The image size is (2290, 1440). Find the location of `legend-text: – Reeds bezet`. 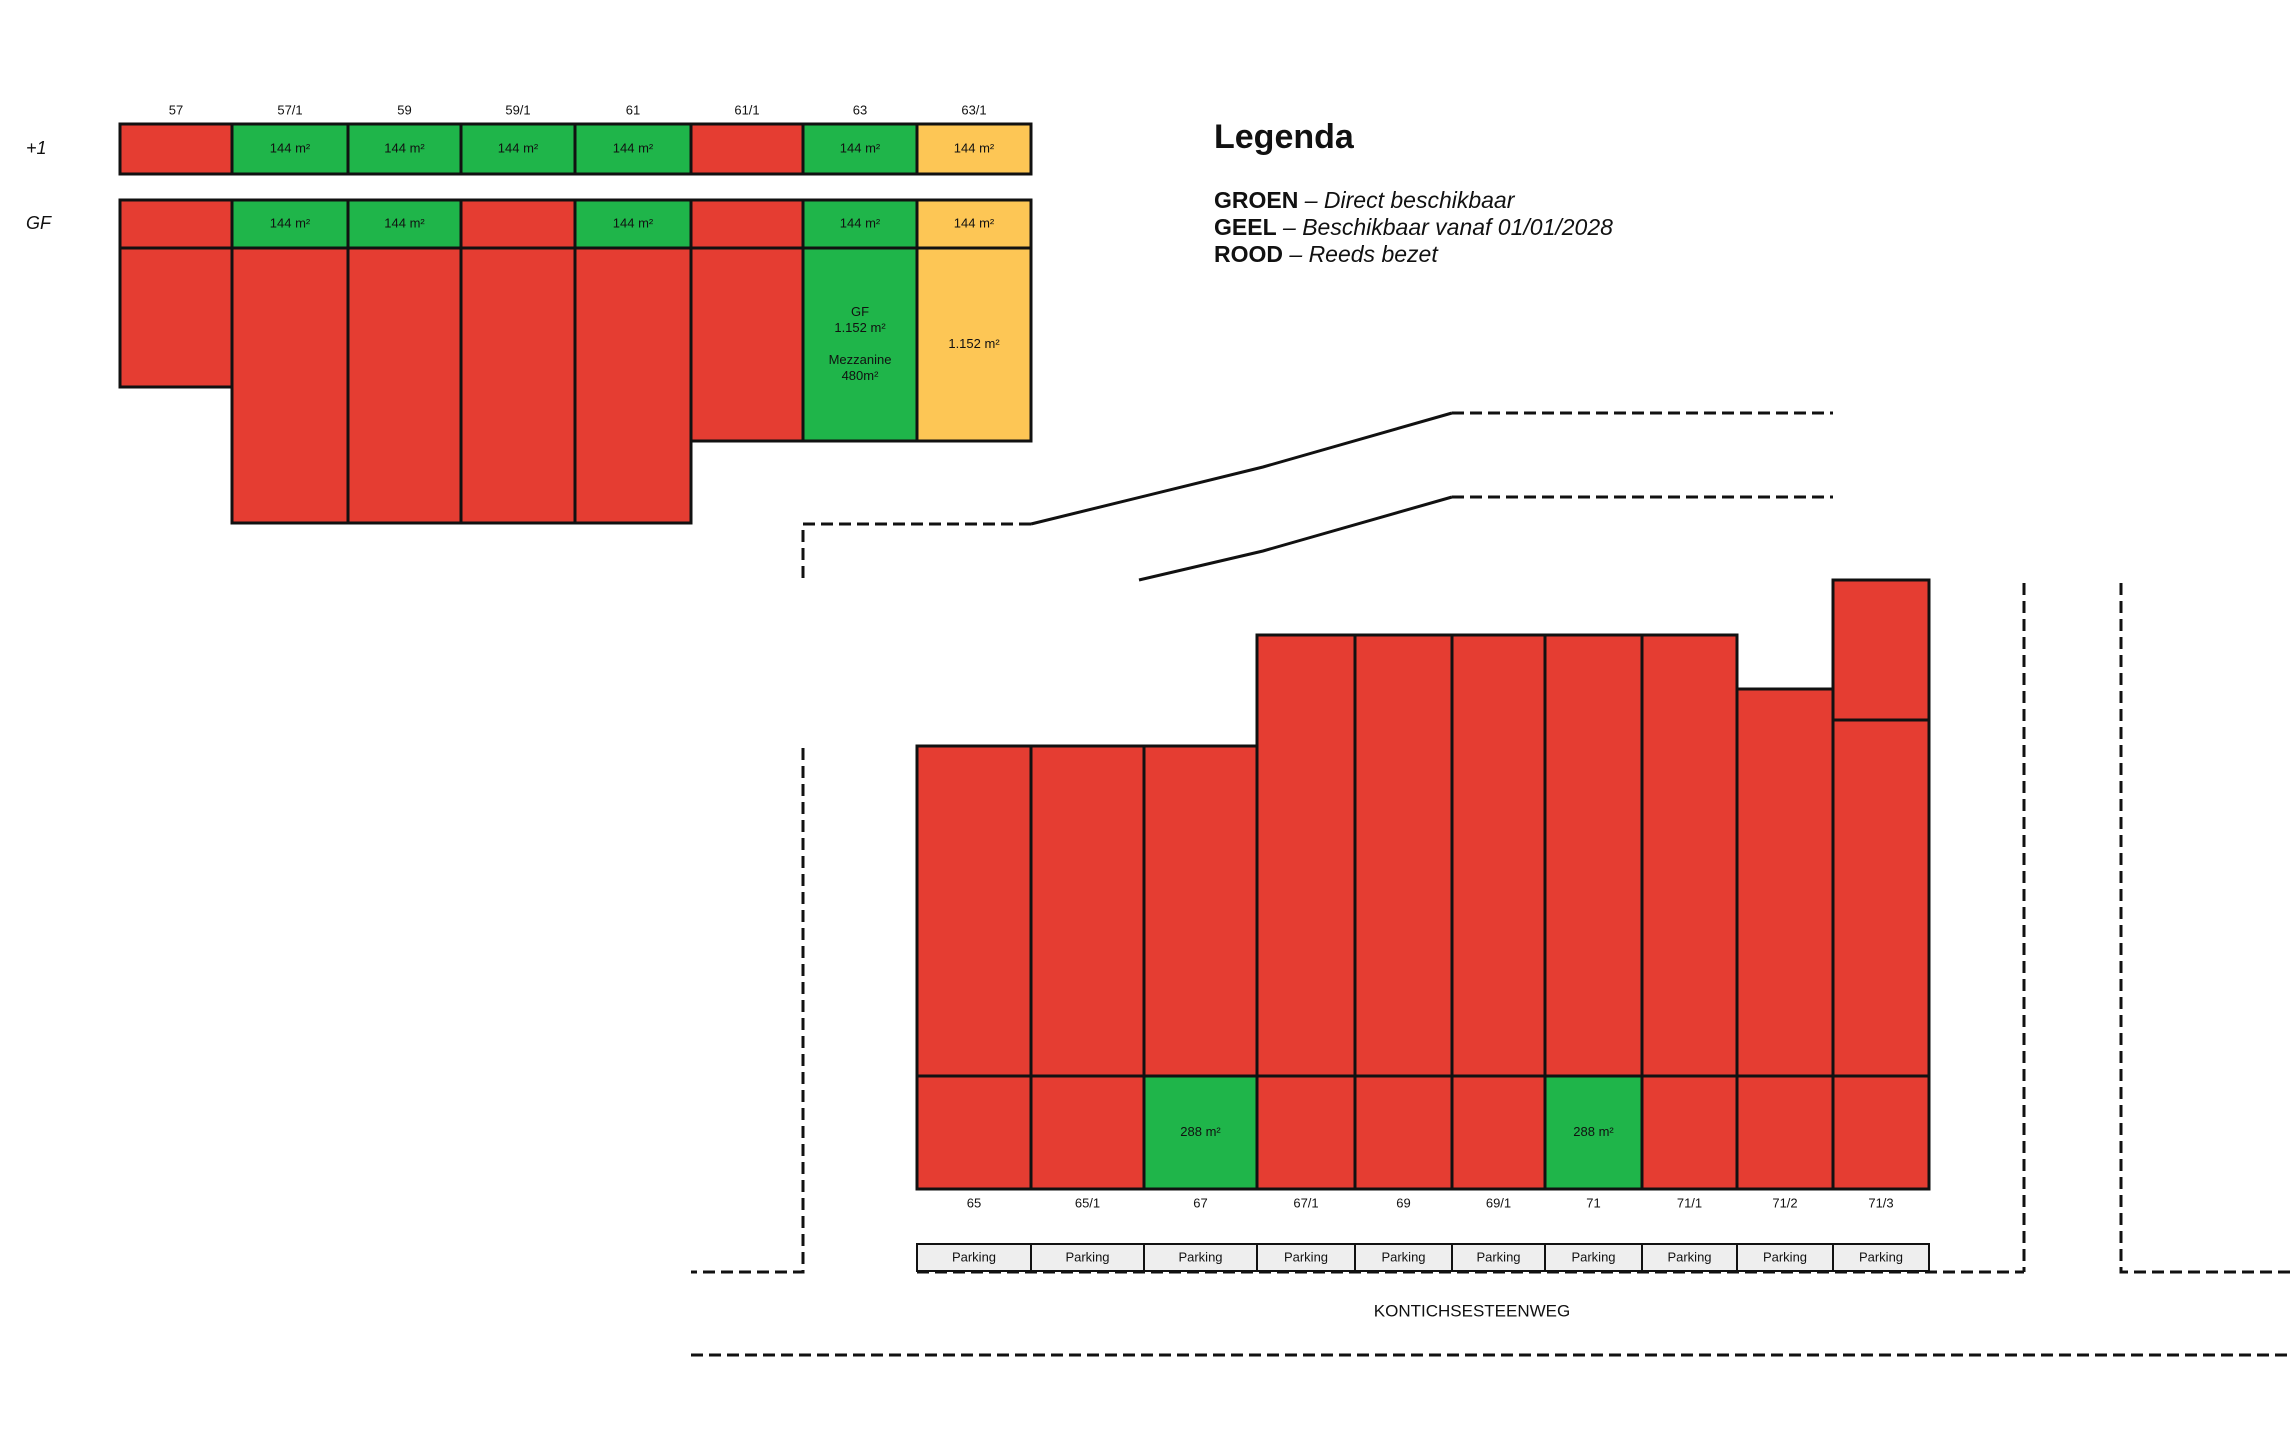

legend-text: – Reeds bezet is located at coordinates (1363, 254).